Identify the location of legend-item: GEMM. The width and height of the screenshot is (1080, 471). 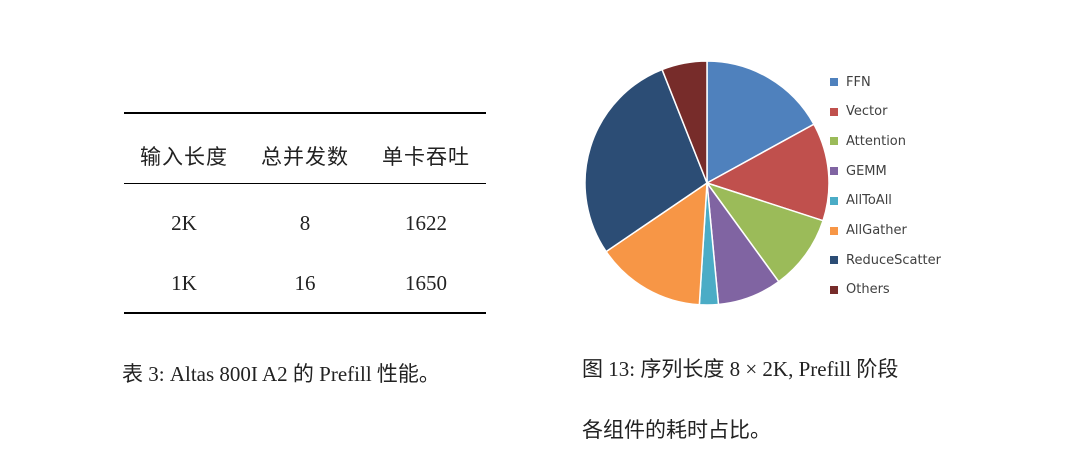
(858, 171).